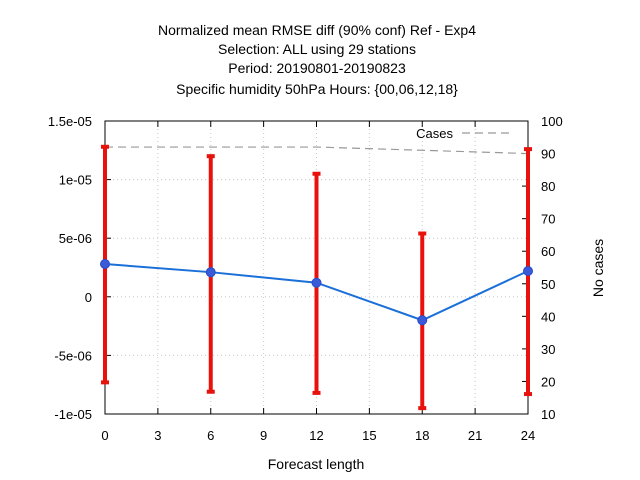 The image size is (640, 480). Describe the element at coordinates (70, 121) in the screenshot. I see `y-tick-label: 1.5e-05` at that location.